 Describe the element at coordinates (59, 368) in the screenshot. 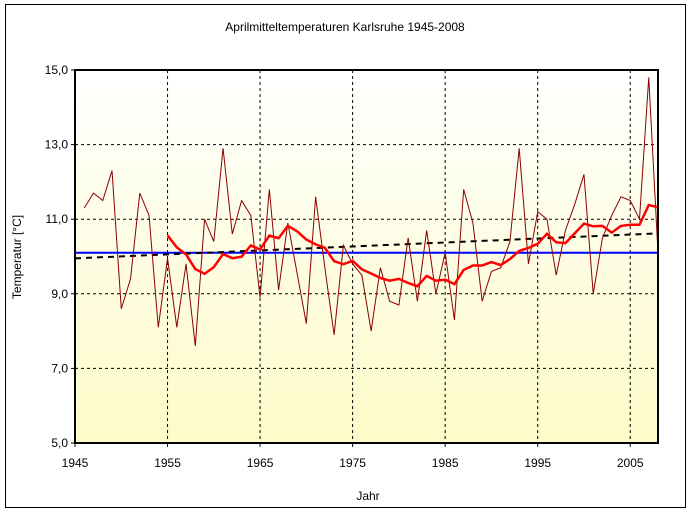

I see `y-tick-label: 7,0` at that location.